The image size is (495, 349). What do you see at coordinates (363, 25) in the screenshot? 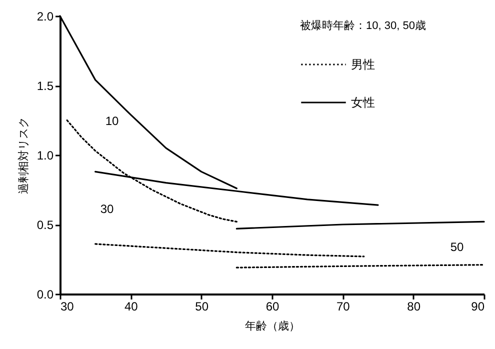
I see `legend-title: 被爆時年齢：10, 30, 50歳` at bounding box center [363, 25].